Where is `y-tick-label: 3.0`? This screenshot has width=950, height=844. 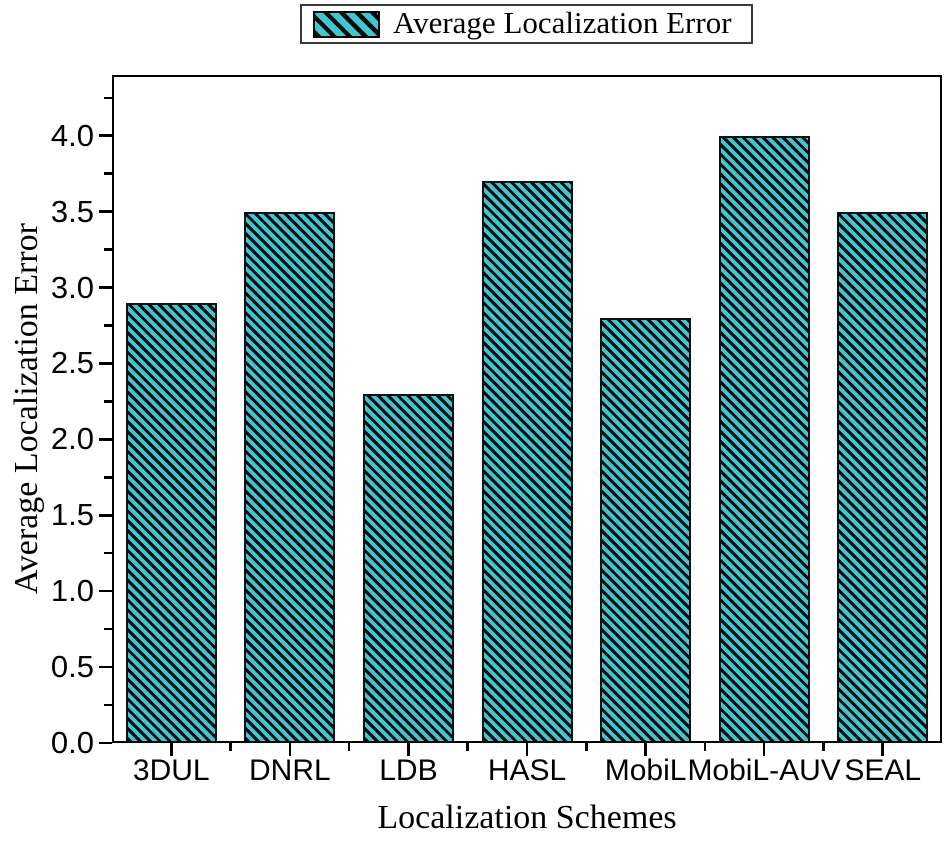
y-tick-label: 3.0 is located at coordinates (72, 287).